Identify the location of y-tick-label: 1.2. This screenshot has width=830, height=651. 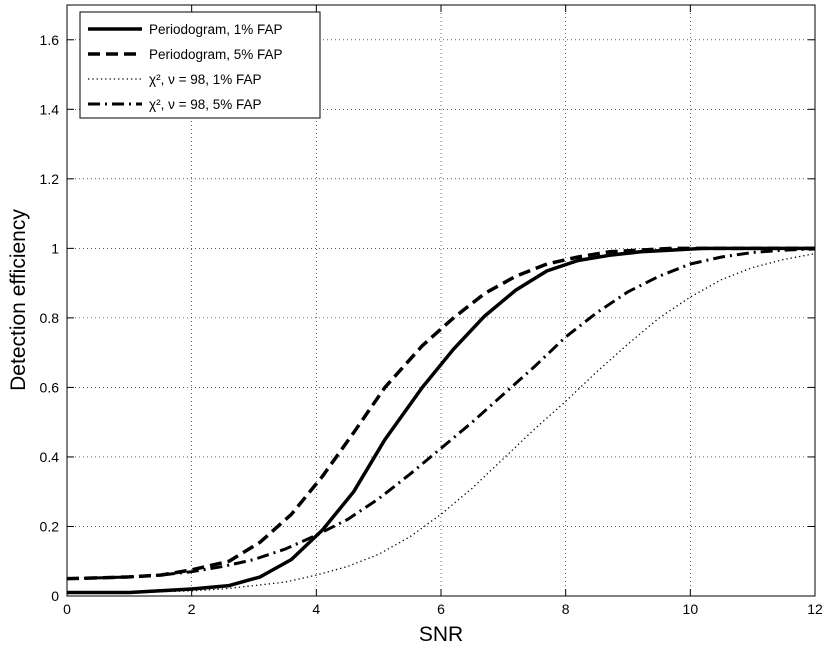
(50, 179).